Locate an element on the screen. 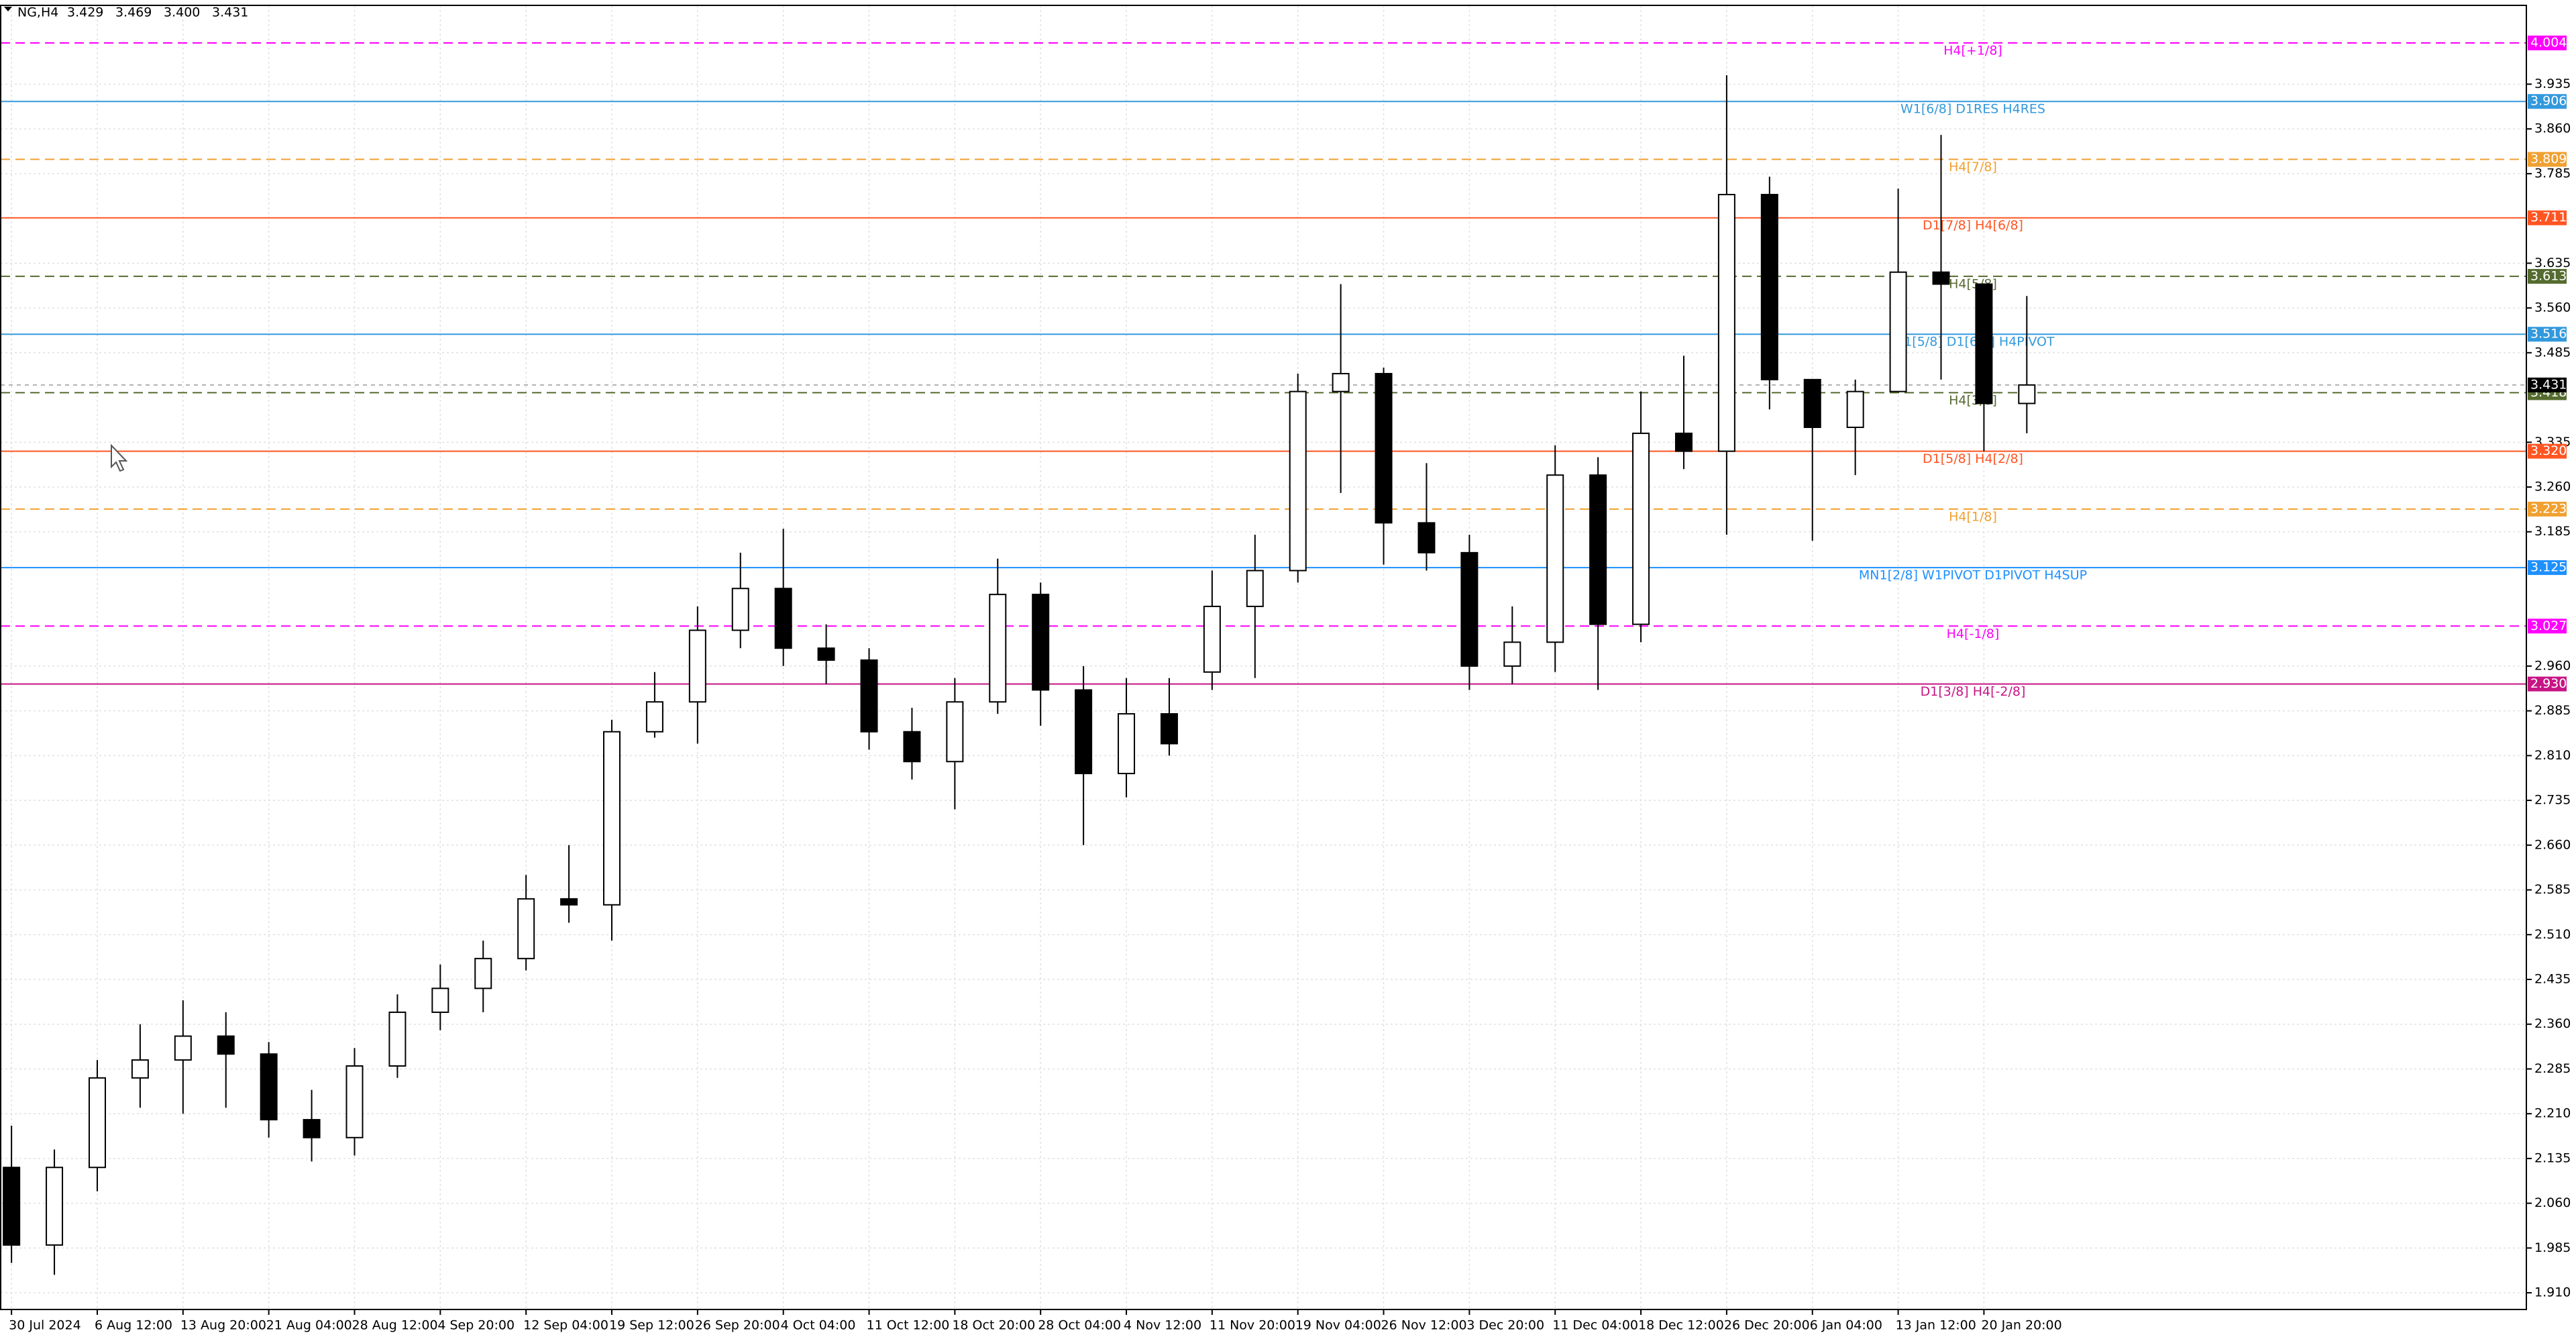 The height and width of the screenshot is (1339, 2576). x-tick-label: 4 Sep 20:00 is located at coordinates (476, 1325).